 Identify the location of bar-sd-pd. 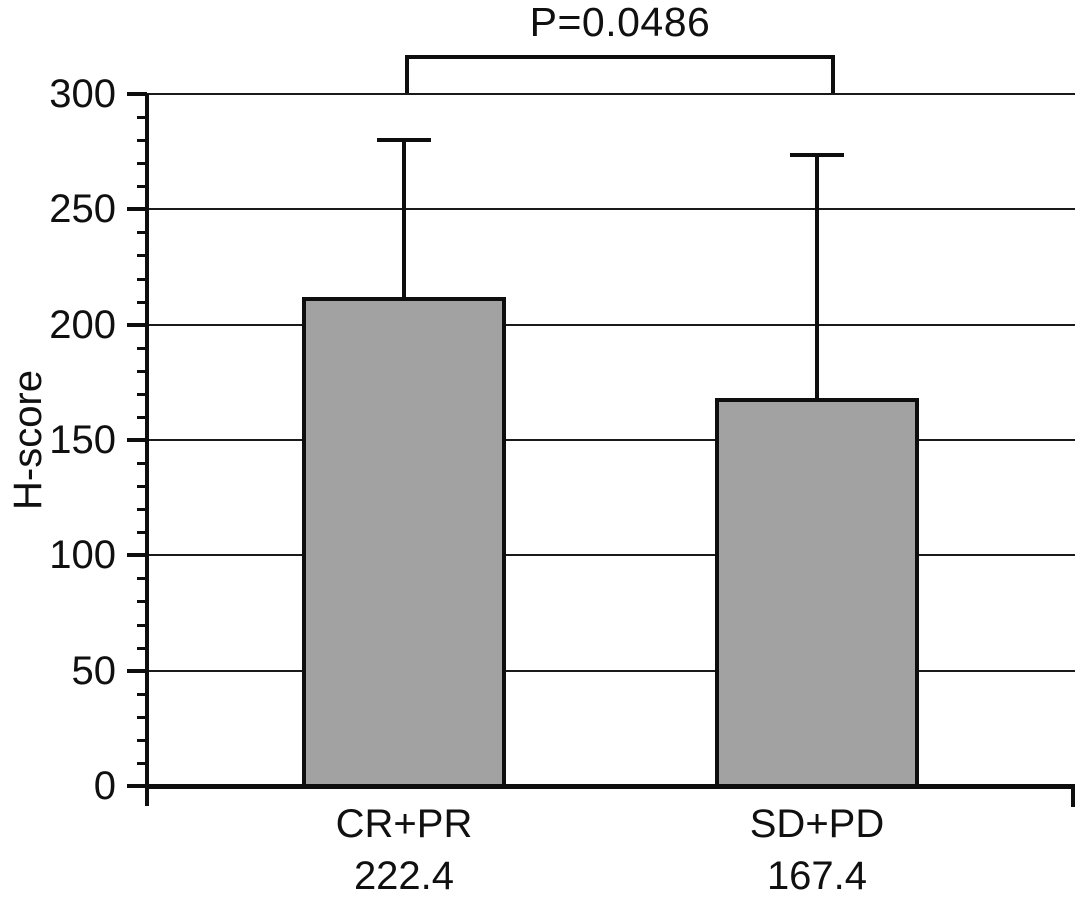
(817, 593).